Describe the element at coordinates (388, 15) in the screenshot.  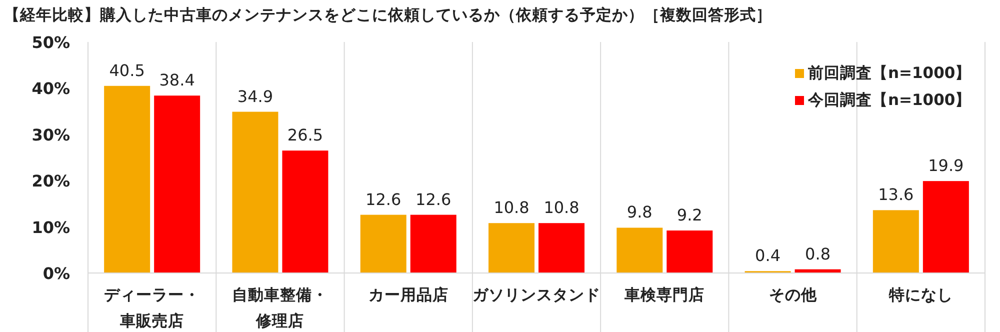
I see `chart-title: 【経年比較】購入した中古車のメンテナンスをどこに依頼しているか（依頼する予定か）［複数回答形式］` at that location.